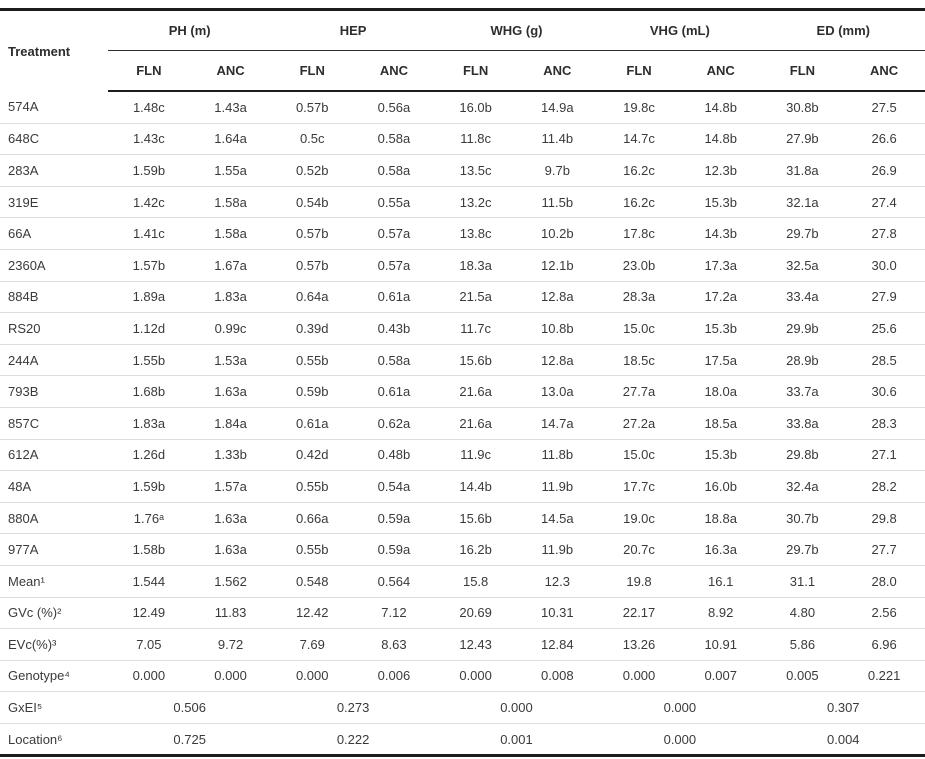  What do you see at coordinates (54, 676) in the screenshot?
I see `row-label: Genotype⁴` at bounding box center [54, 676].